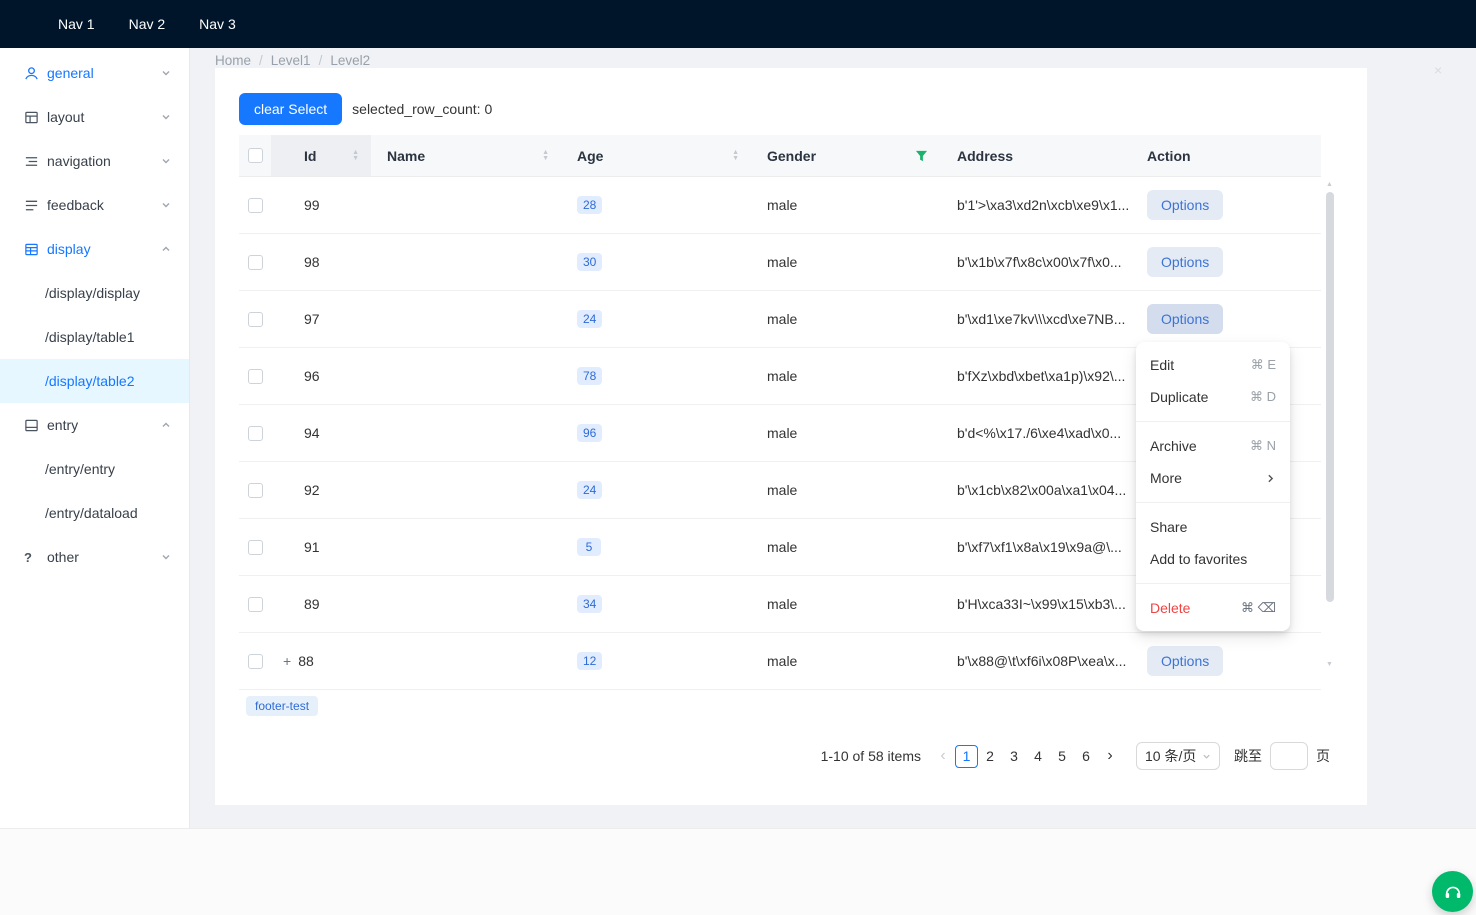  What do you see at coordinates (28, 557) in the screenshot?
I see `question-icon: ?` at bounding box center [28, 557].